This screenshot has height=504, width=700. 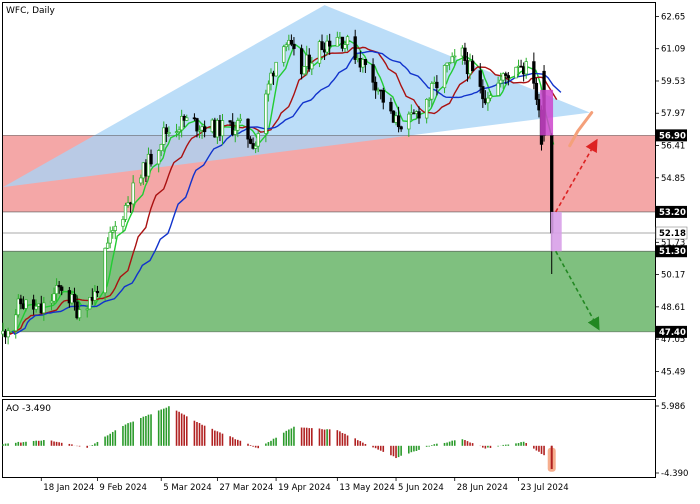 What do you see at coordinates (673, 179) in the screenshot?
I see `price-tick-label: 54.85` at bounding box center [673, 179].